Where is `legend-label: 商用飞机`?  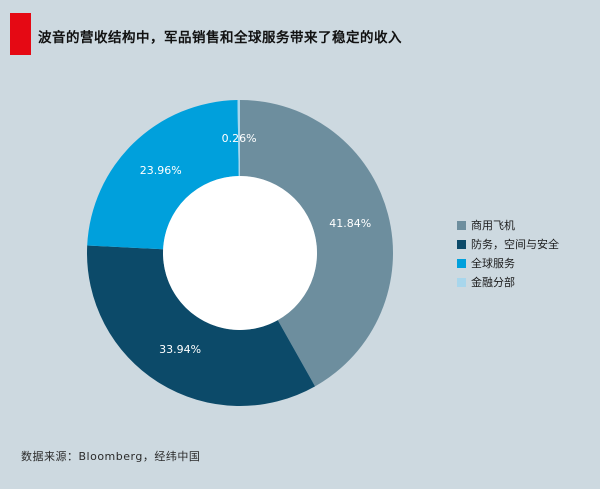 legend-label: 商用飞机 is located at coordinates (493, 225).